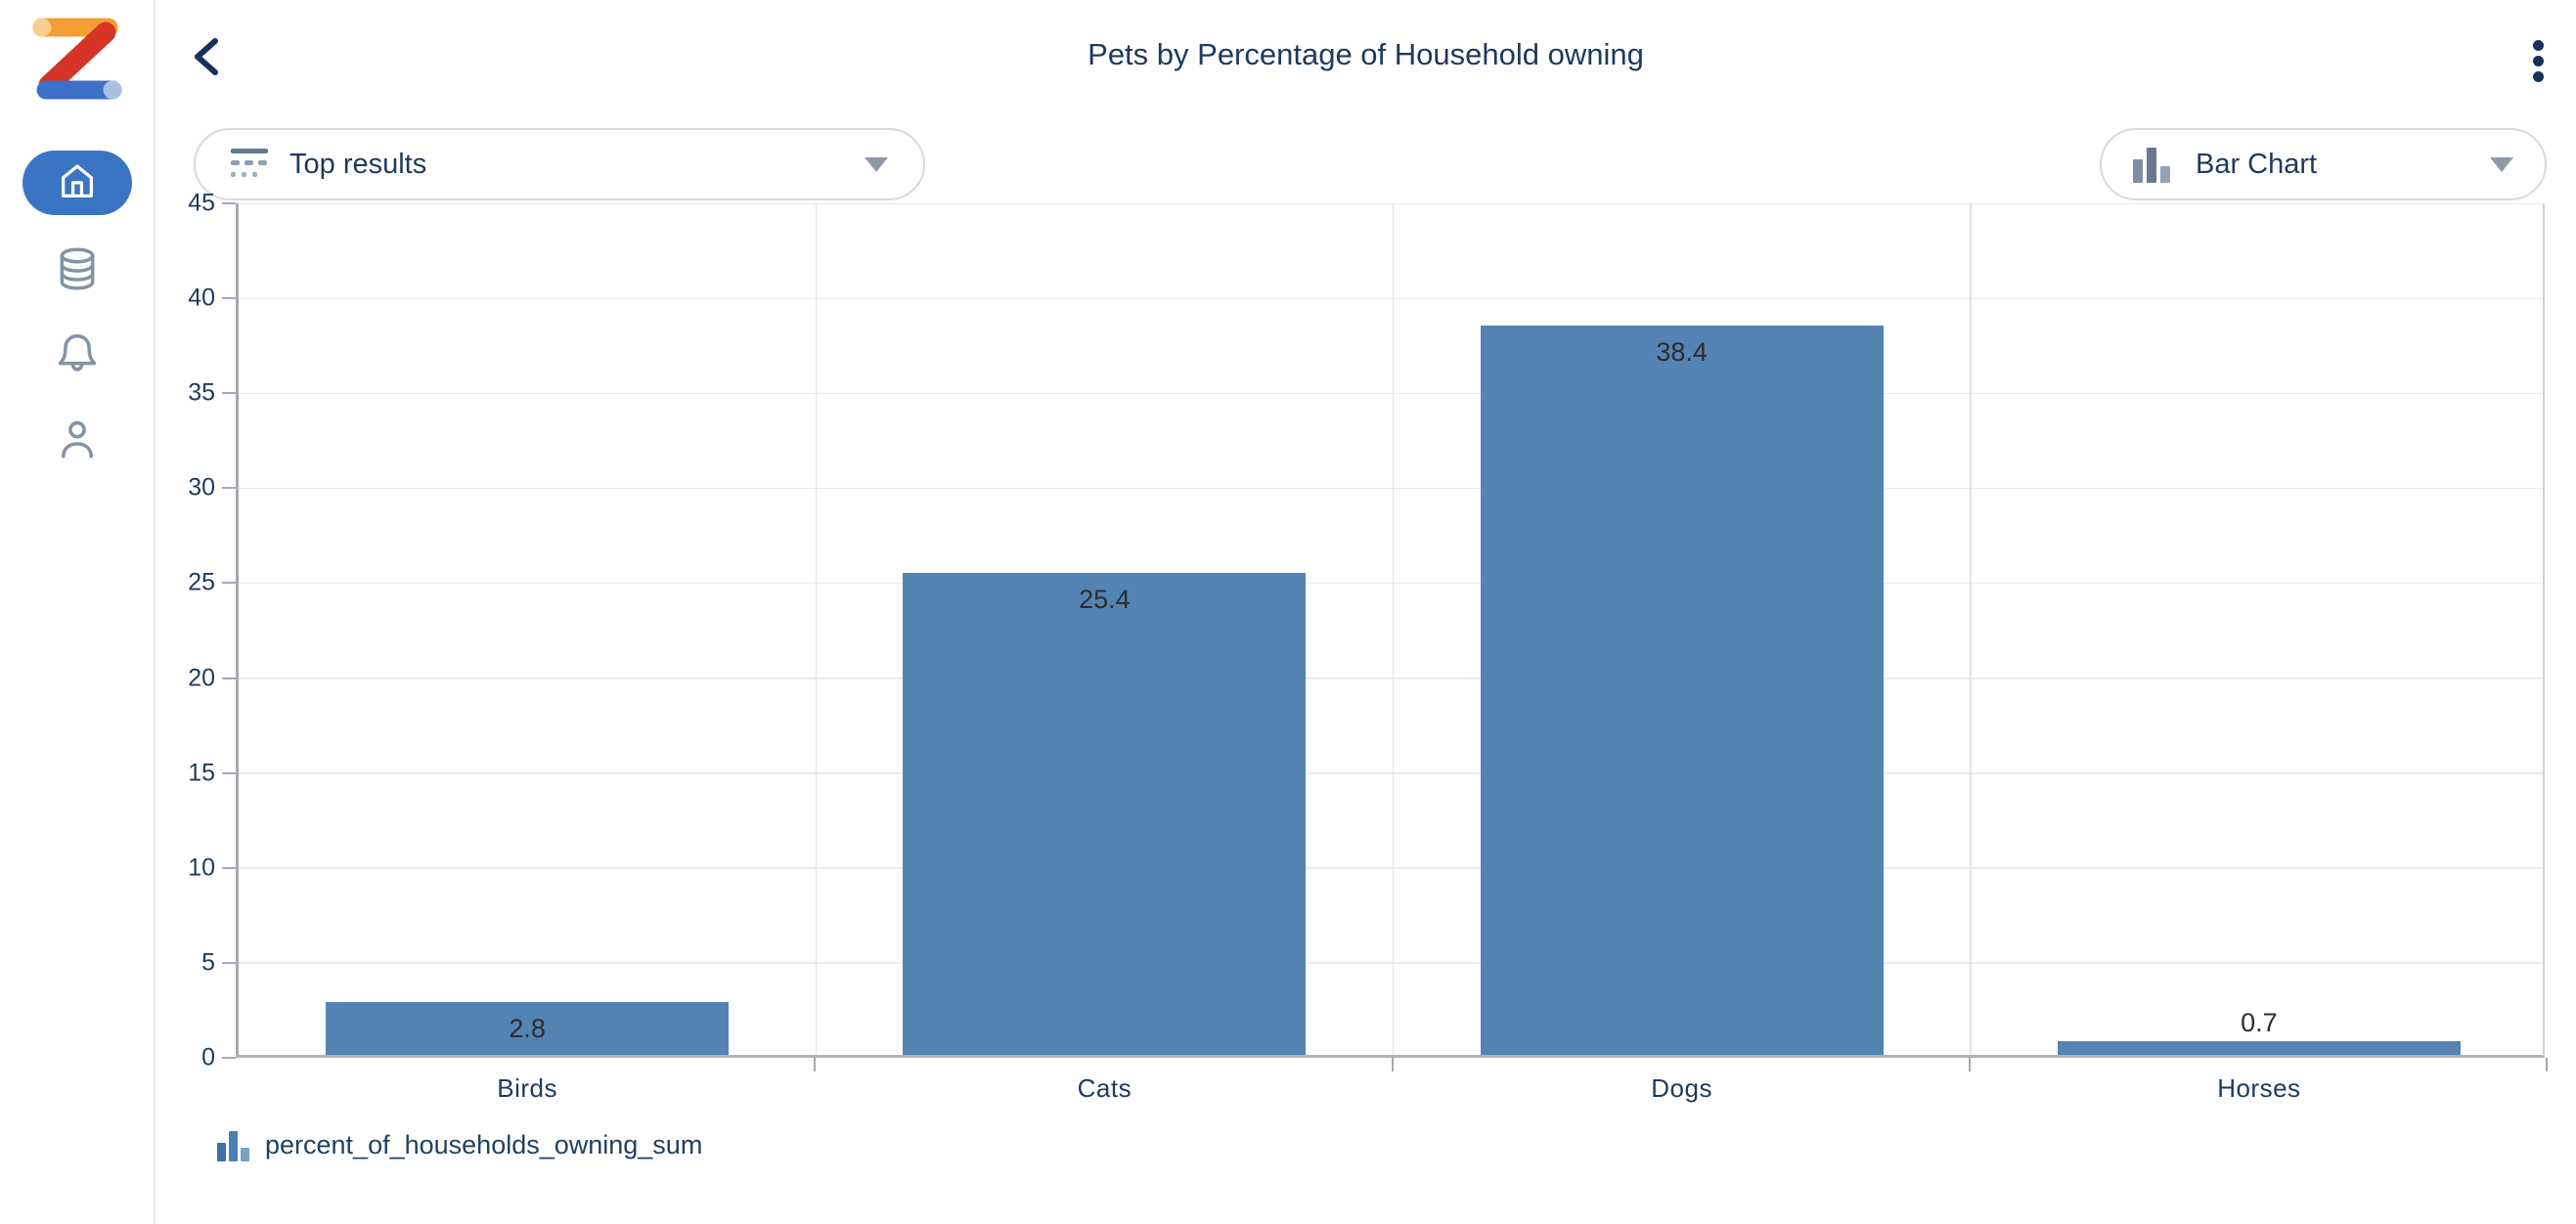  What do you see at coordinates (202, 487) in the screenshot?
I see `y-axis-label: 30` at bounding box center [202, 487].